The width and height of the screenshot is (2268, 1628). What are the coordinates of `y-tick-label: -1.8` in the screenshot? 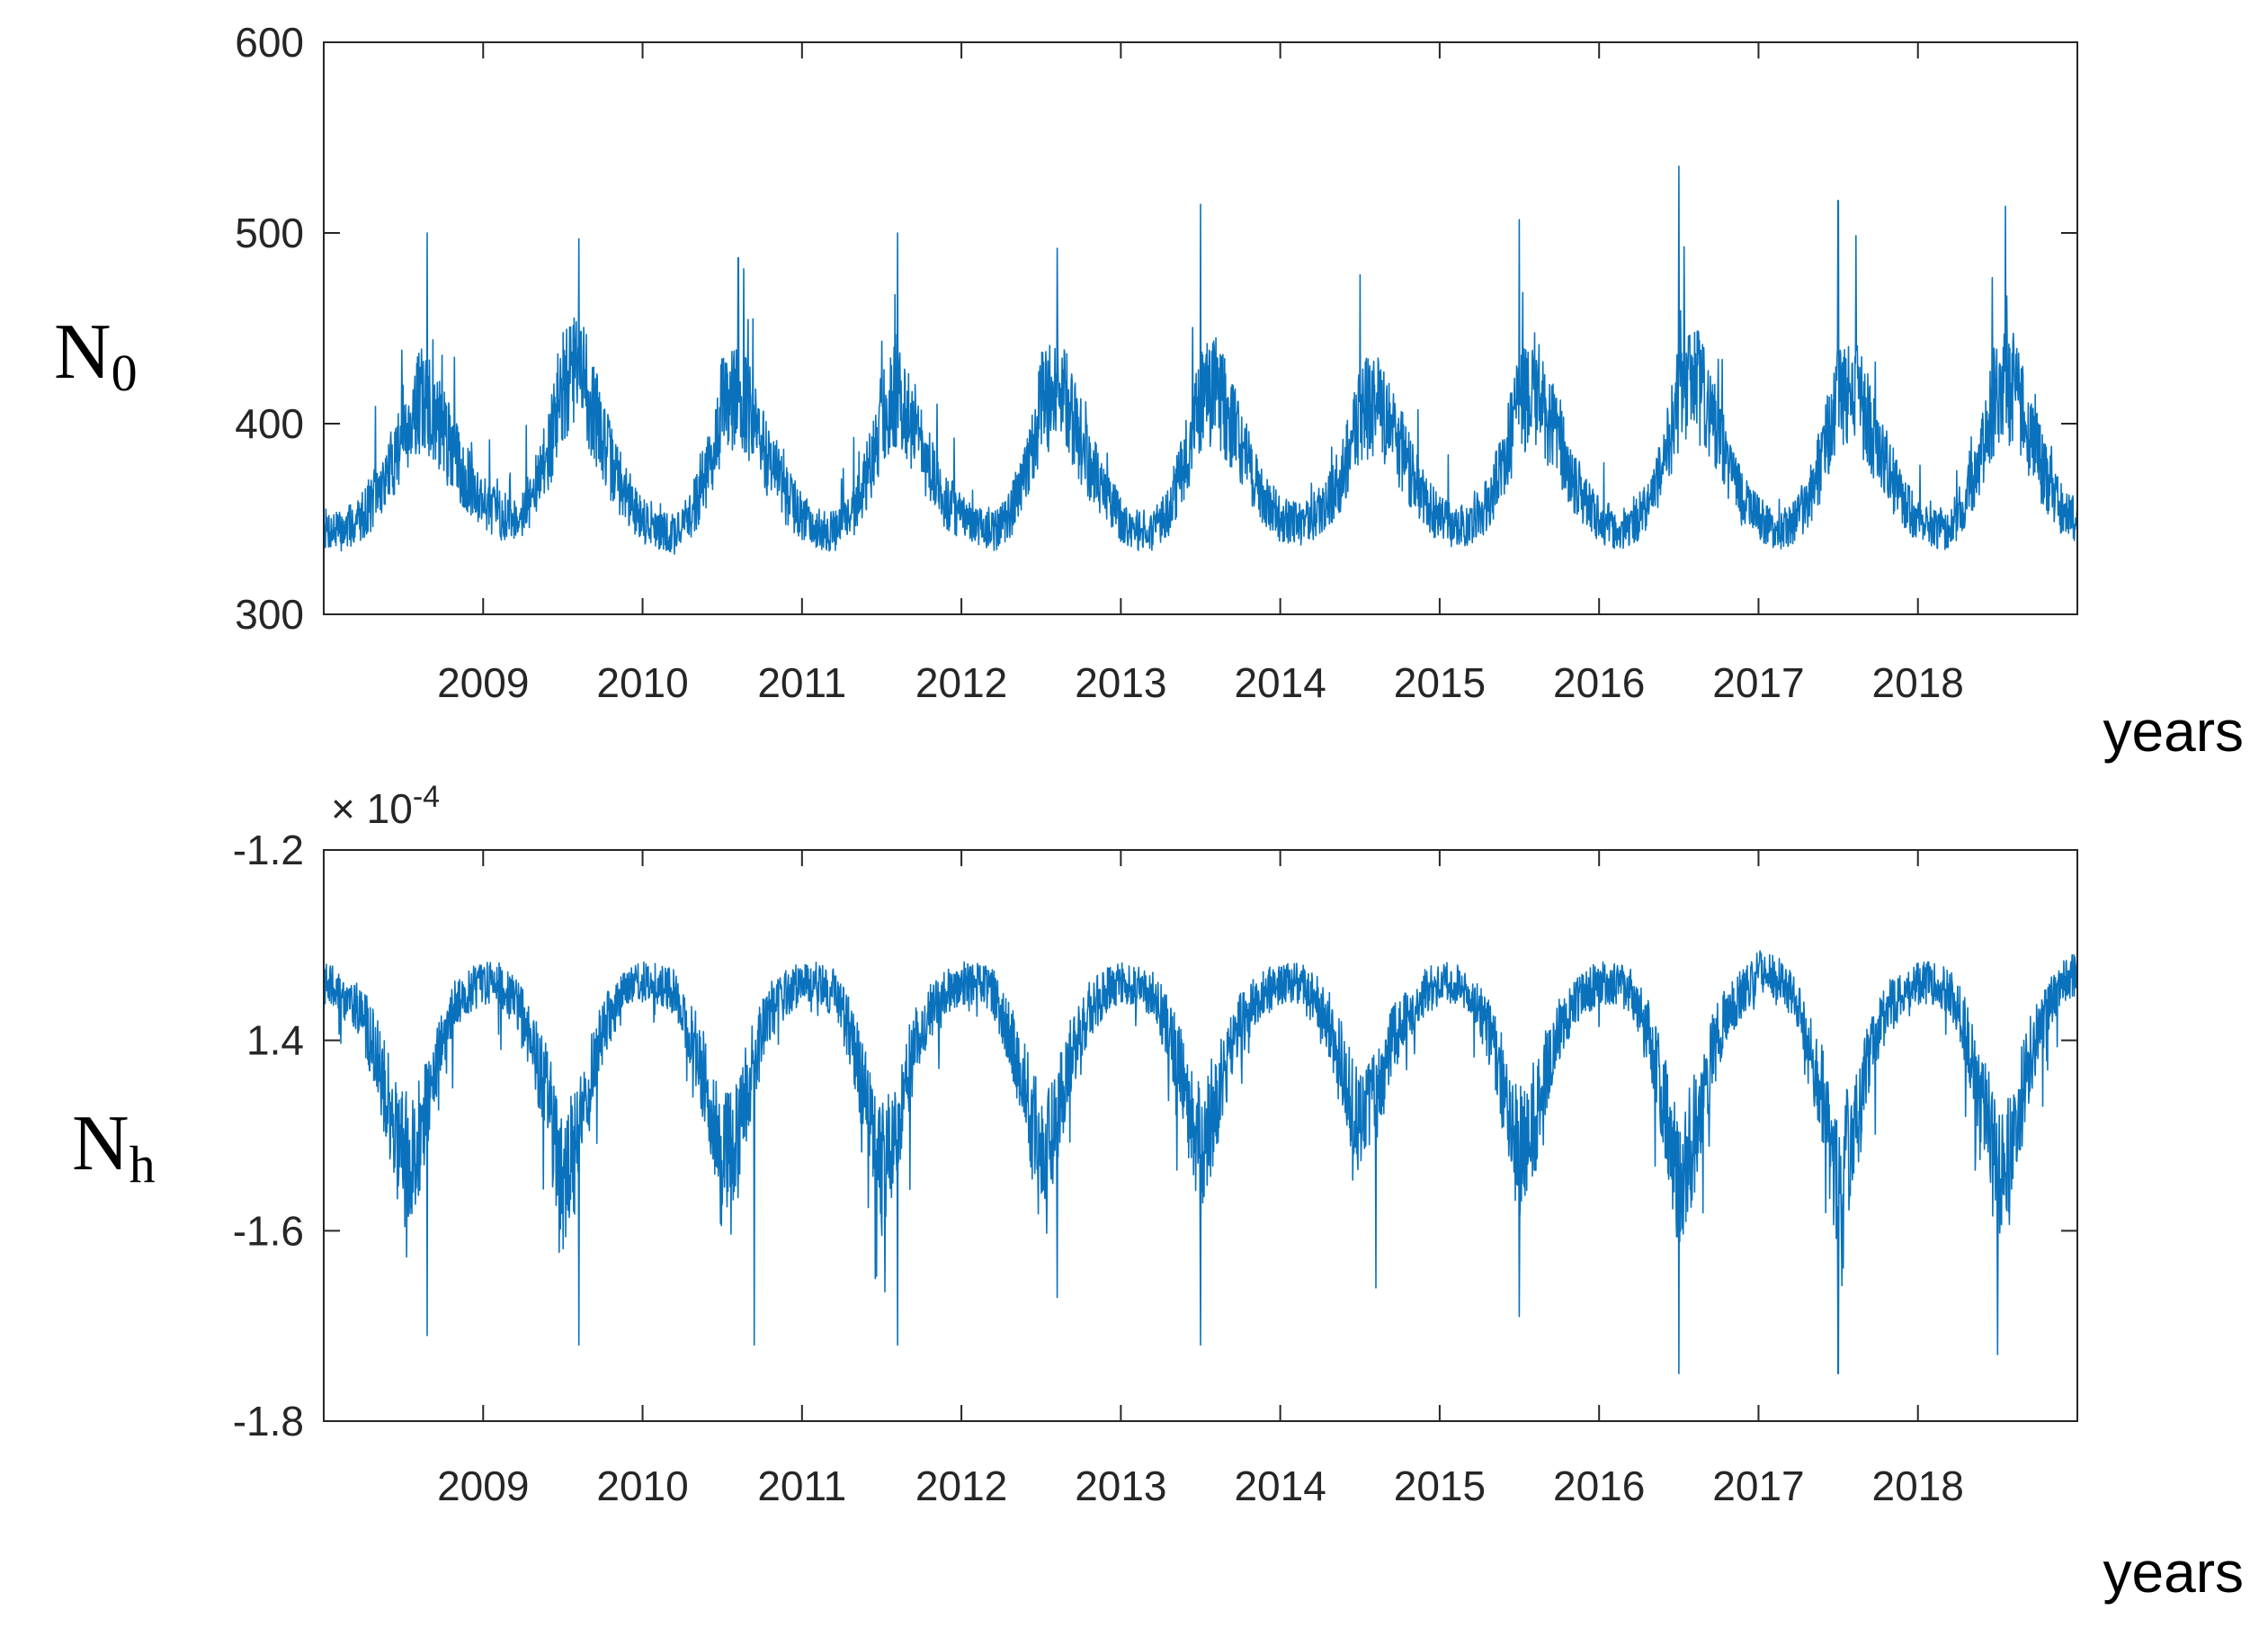 It's located at (268, 1421).